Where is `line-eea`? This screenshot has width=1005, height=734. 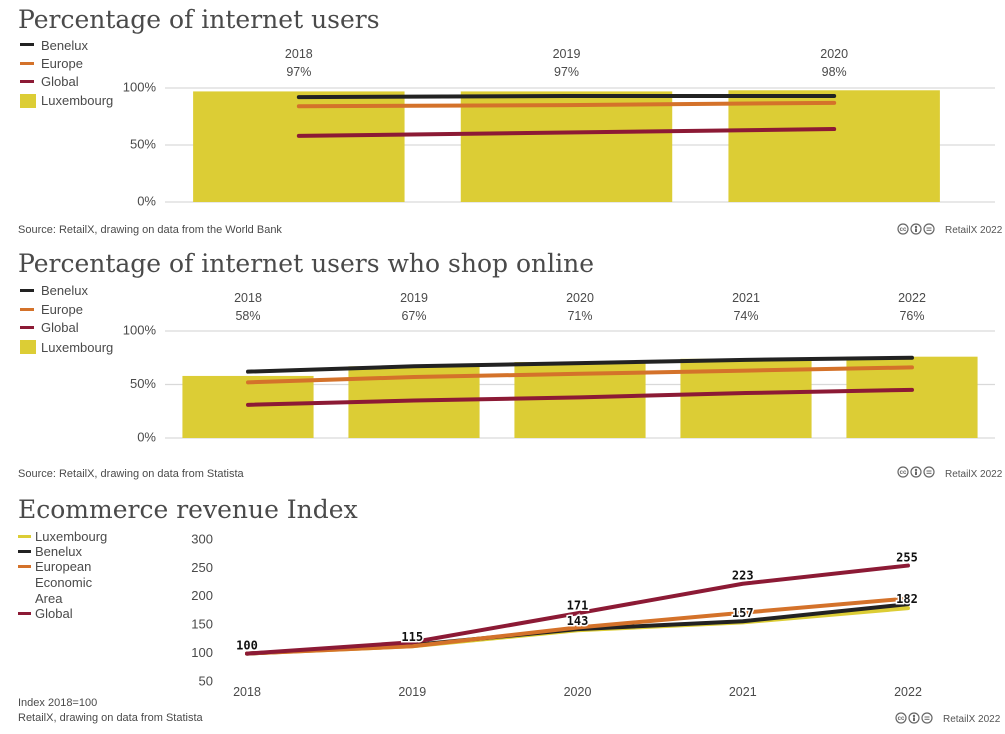
line-eea is located at coordinates (577, 626).